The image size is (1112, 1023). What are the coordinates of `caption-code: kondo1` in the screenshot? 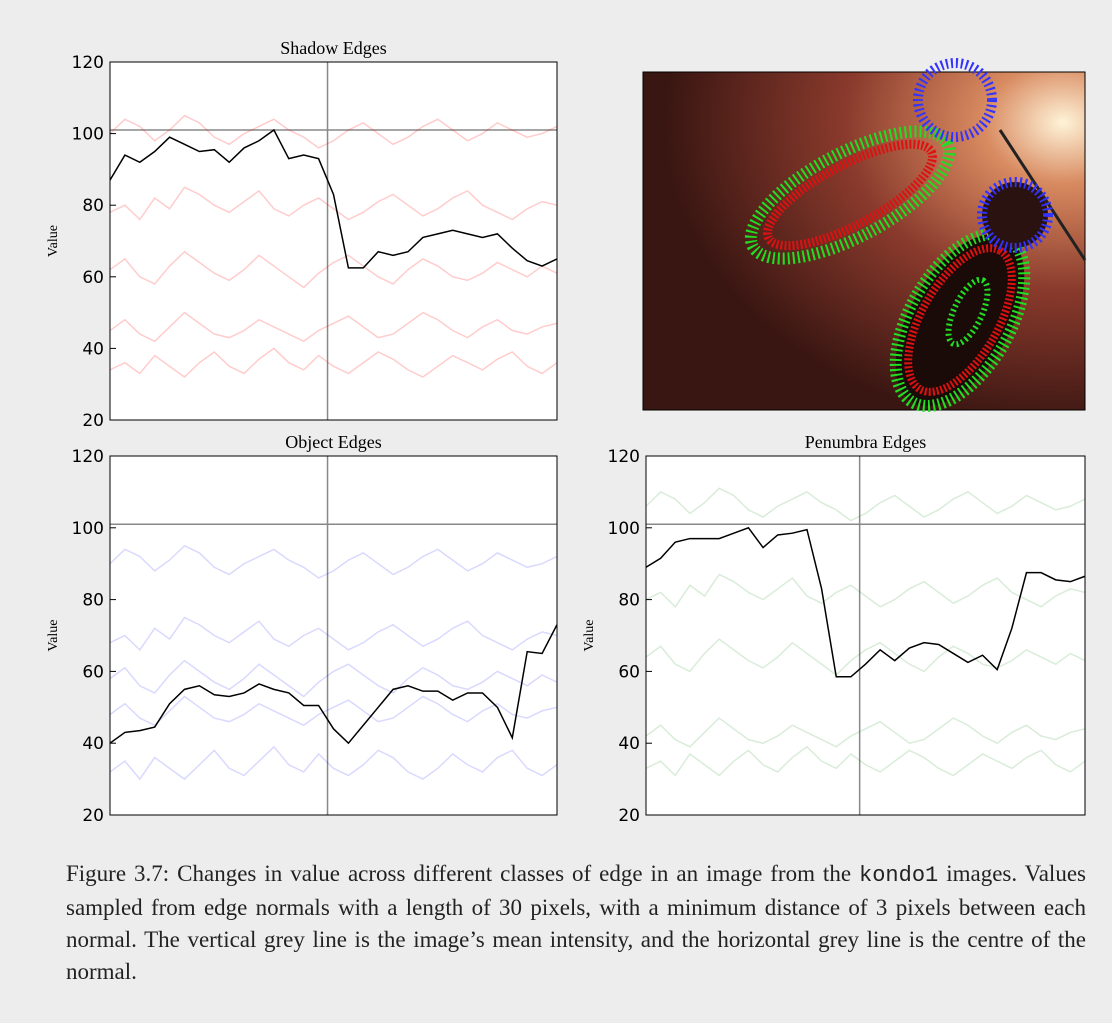 It's located at (899, 875).